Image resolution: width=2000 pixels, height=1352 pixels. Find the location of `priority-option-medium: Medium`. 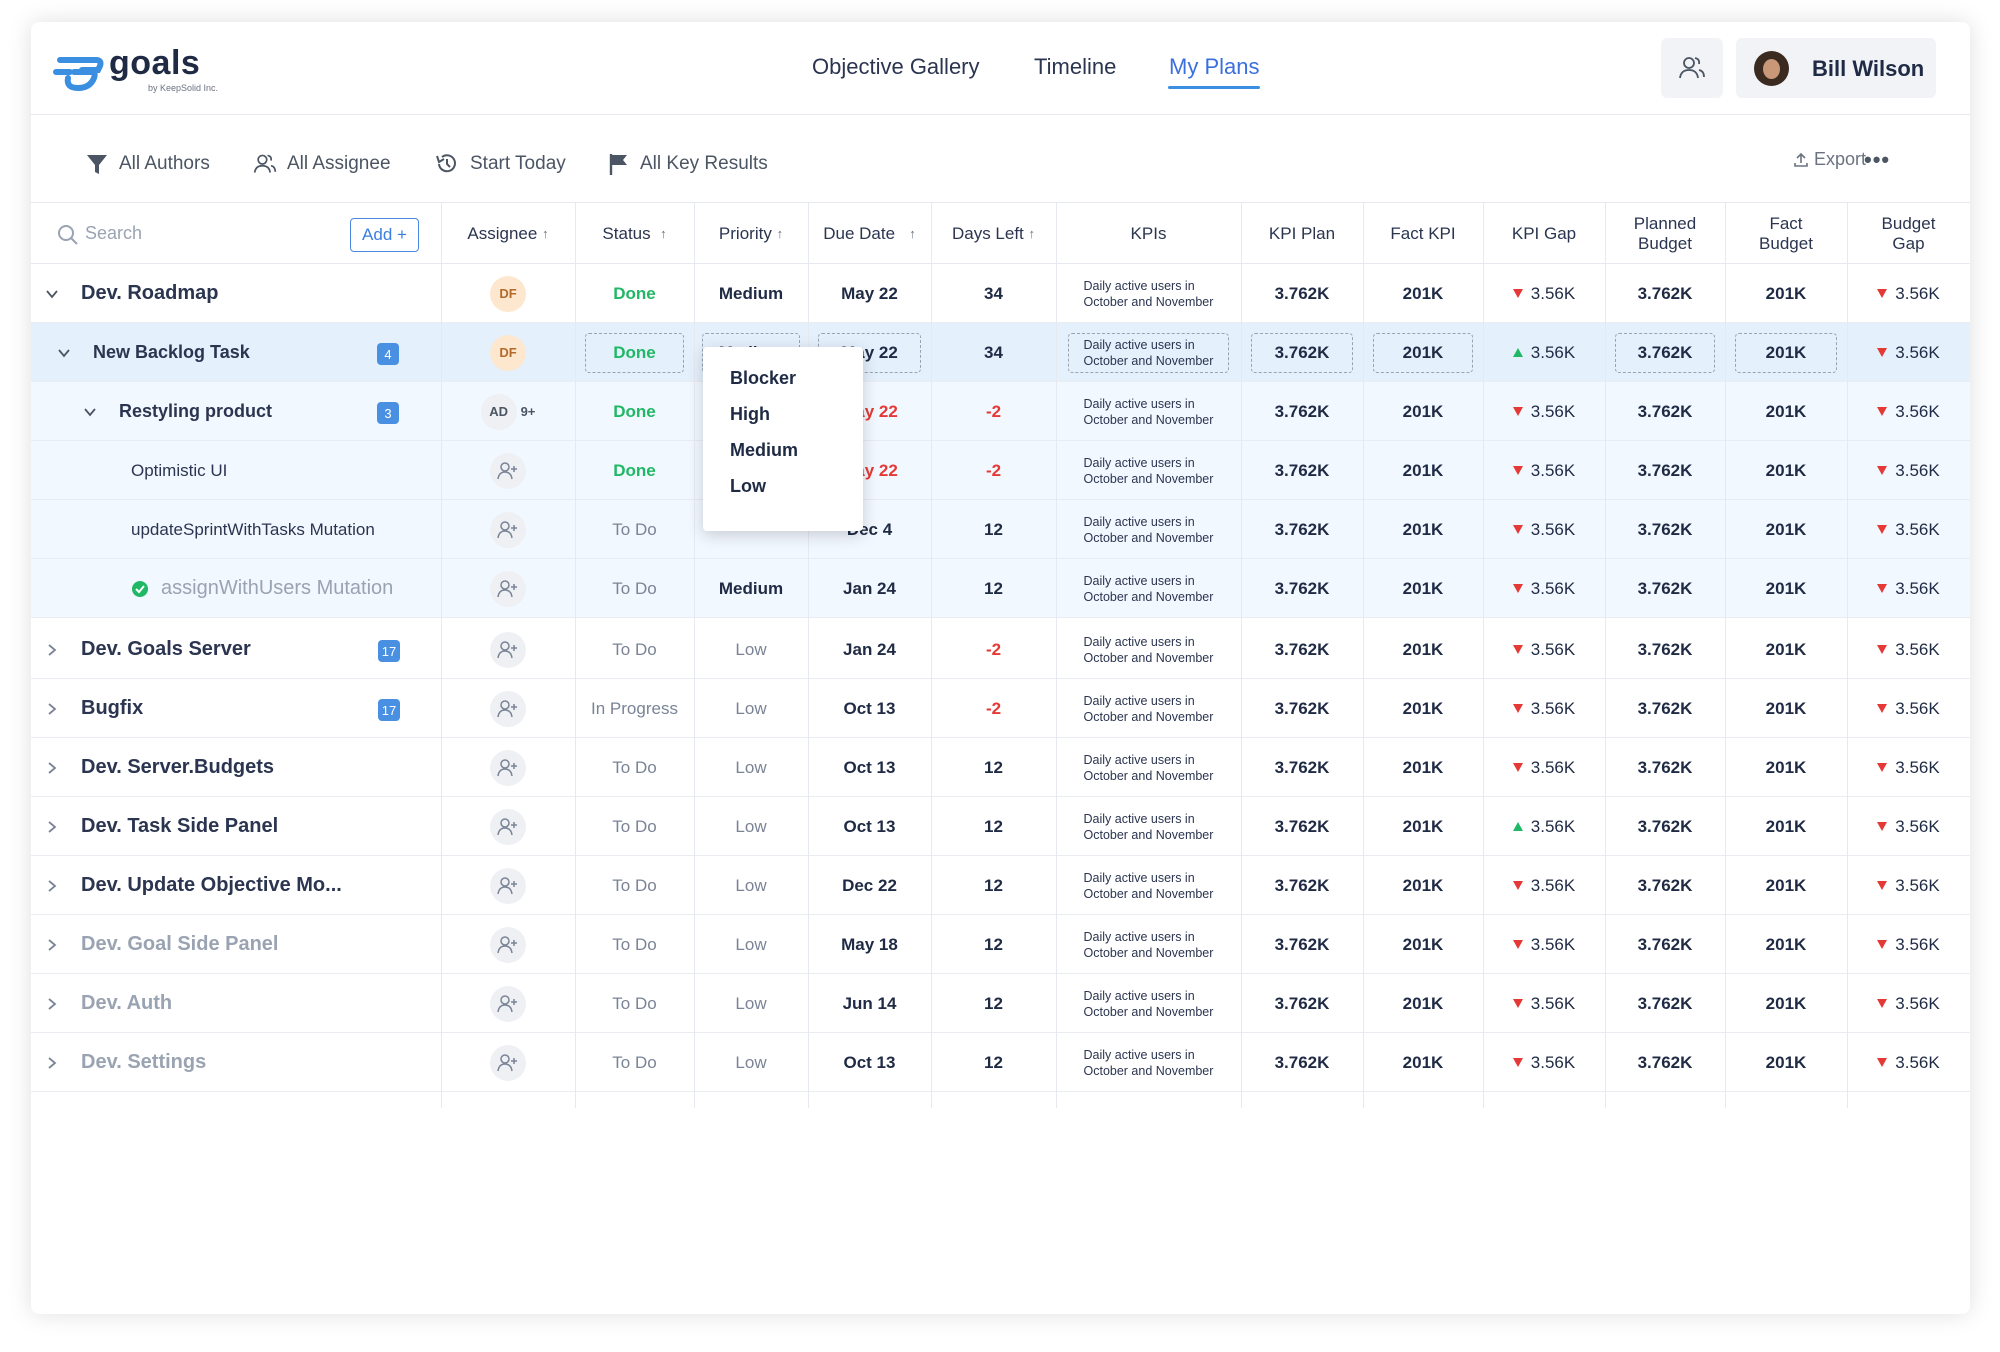

priority-option-medium: Medium is located at coordinates (764, 450).